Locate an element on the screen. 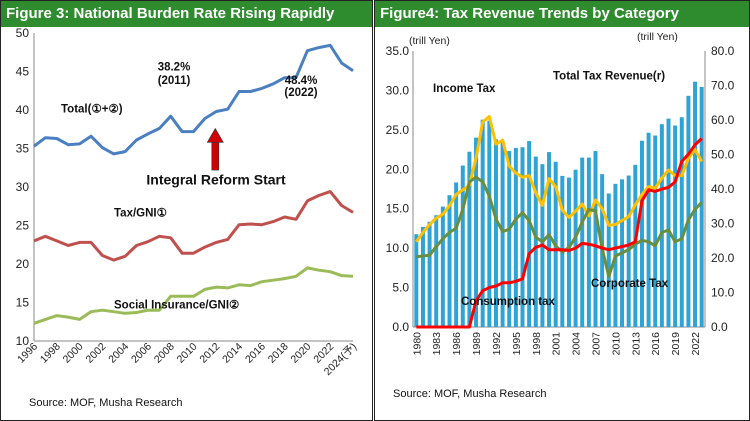 Image resolution: width=750 pixels, height=421 pixels. y-right-tick-label: 20.0 is located at coordinates (723, 258).